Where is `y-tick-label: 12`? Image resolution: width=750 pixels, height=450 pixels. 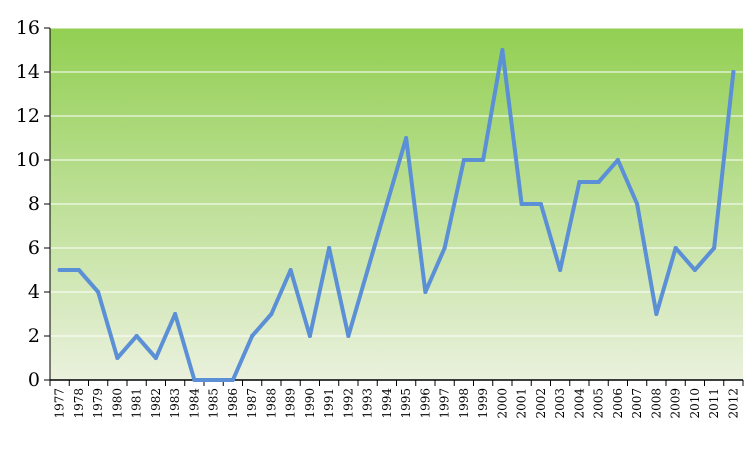 y-tick-label: 12 is located at coordinates (28, 116).